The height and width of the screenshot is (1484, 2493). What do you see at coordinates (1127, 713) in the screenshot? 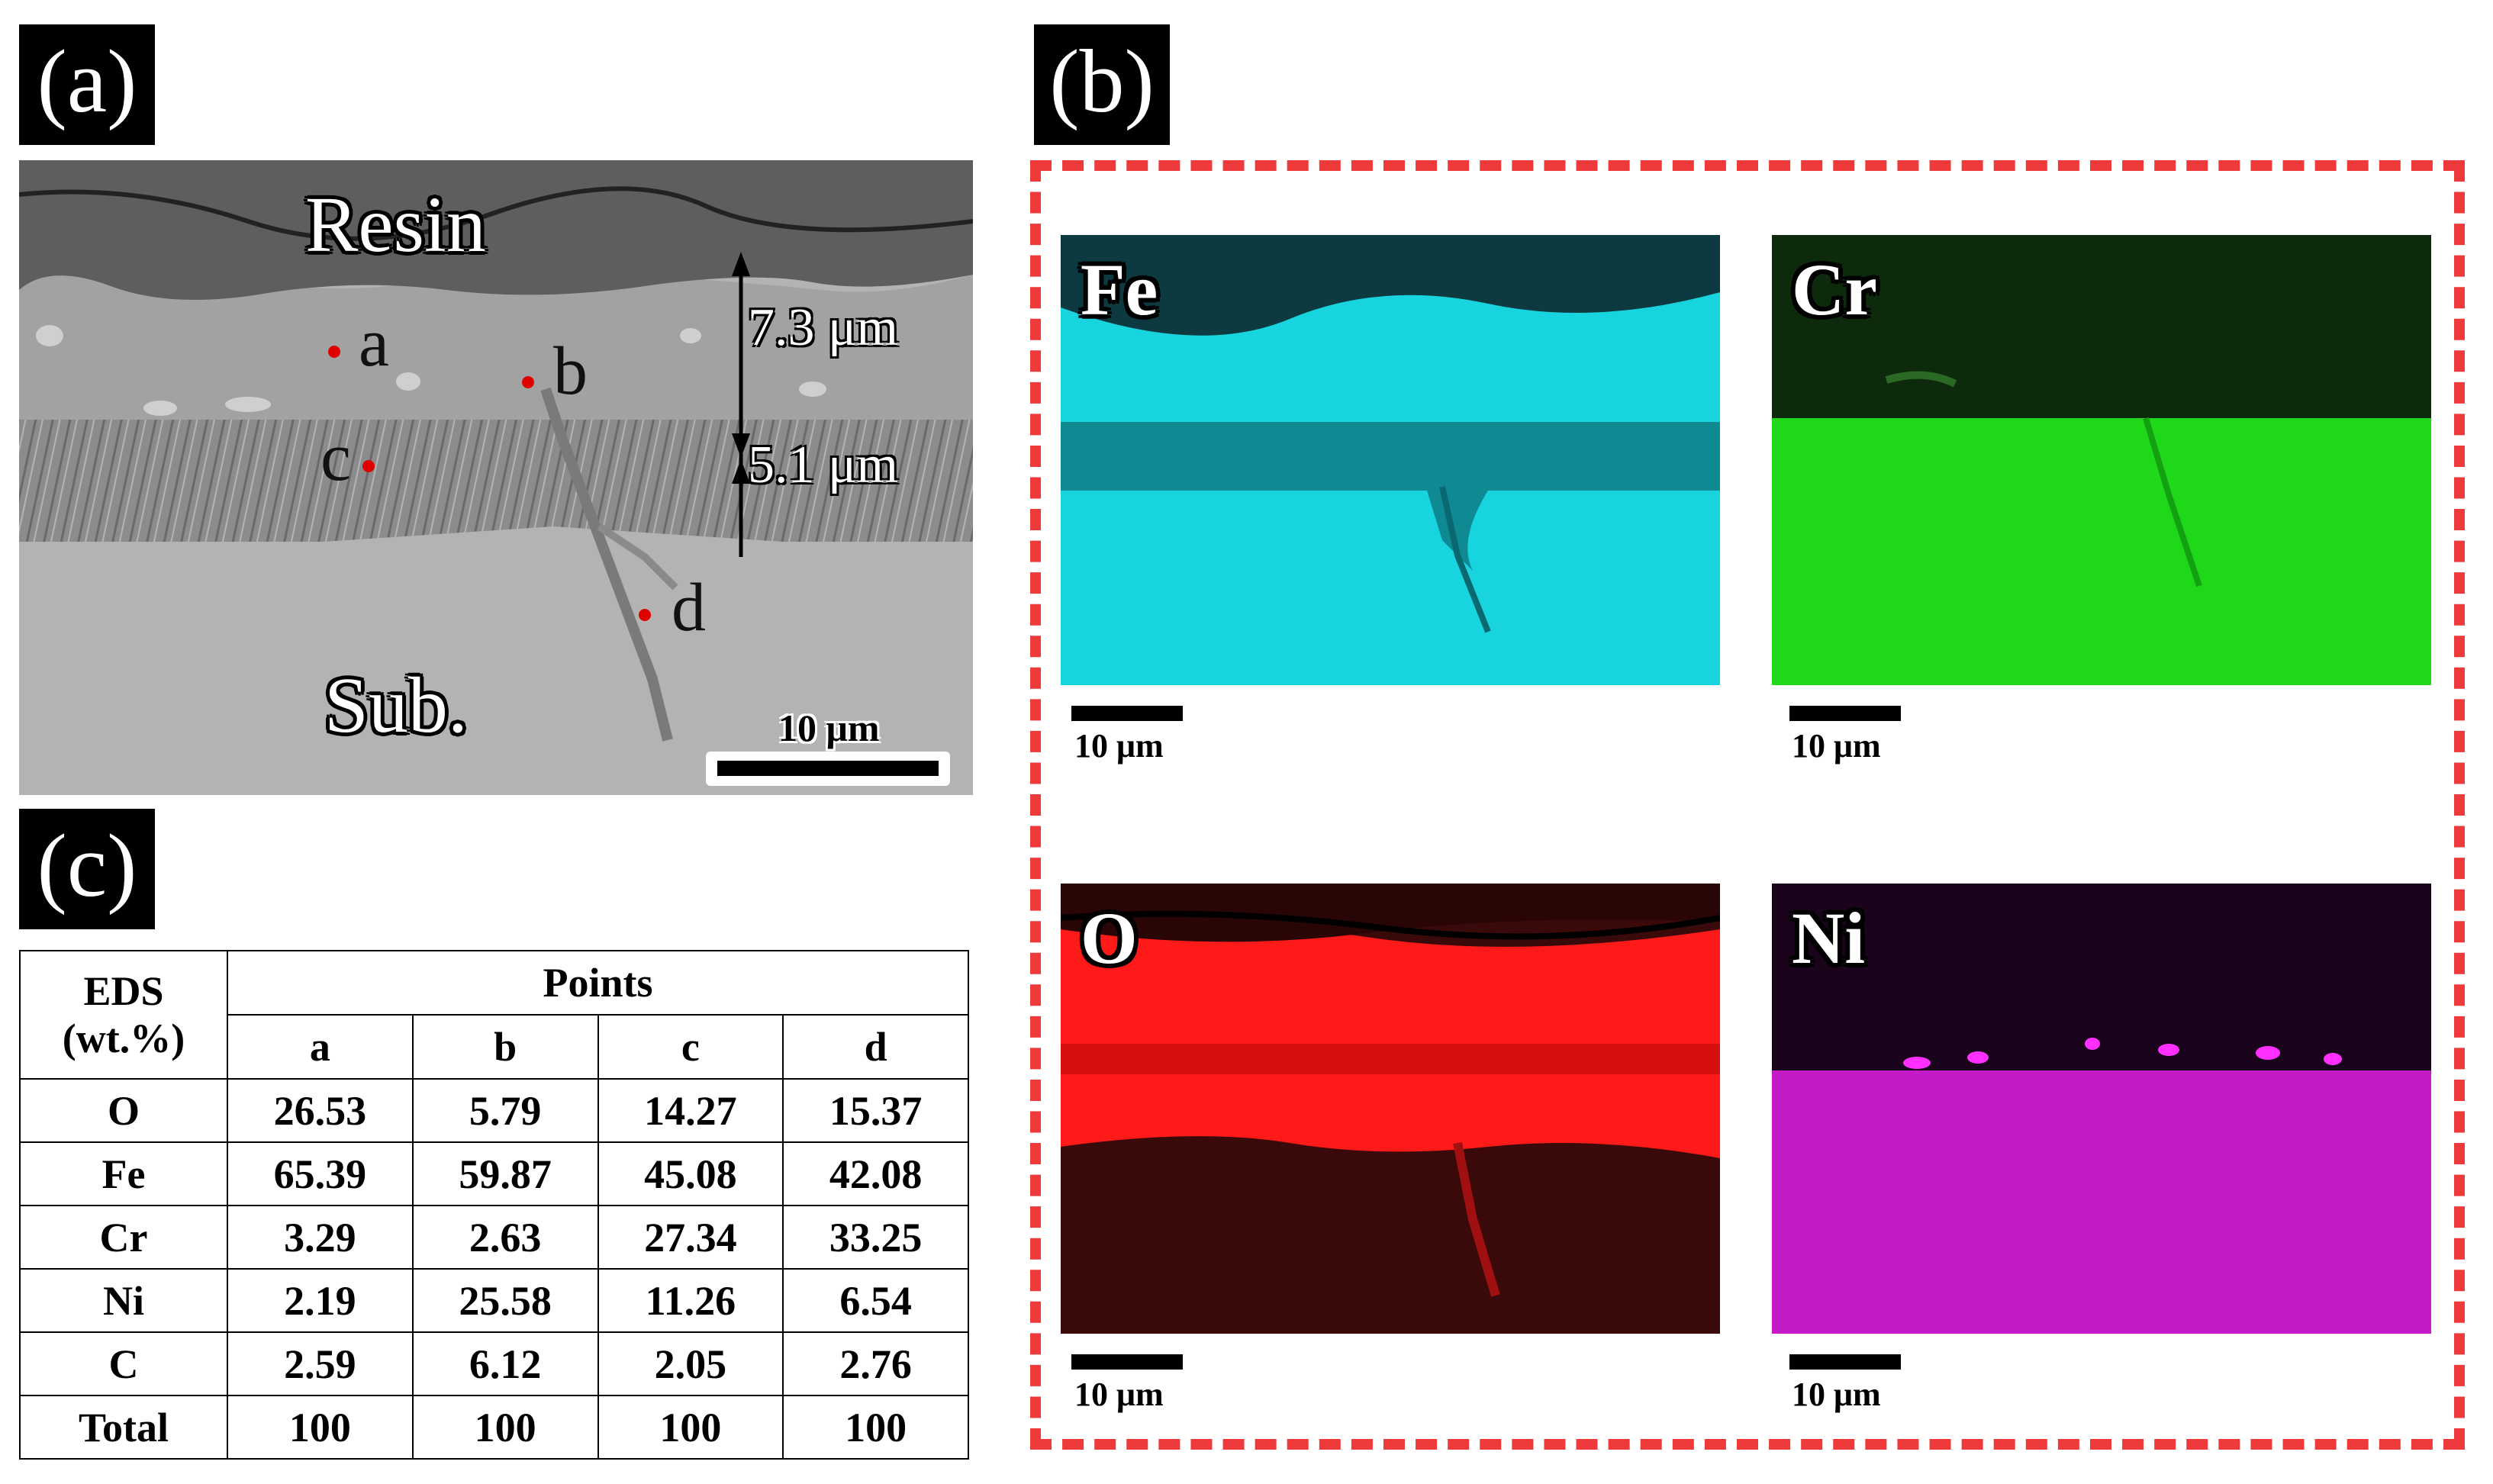
I see `fe-scale-bar` at bounding box center [1127, 713].